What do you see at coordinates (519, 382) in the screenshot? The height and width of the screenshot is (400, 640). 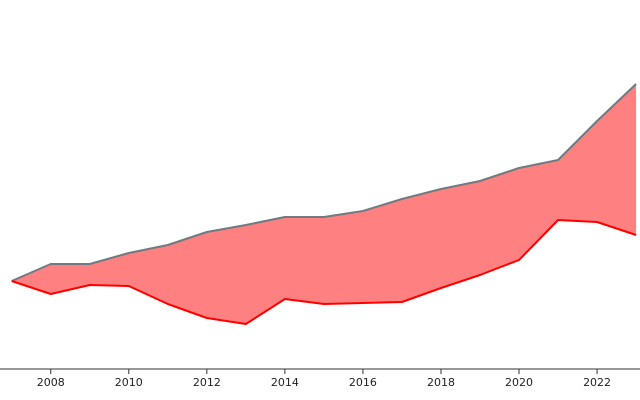 I see `x-tick-label: 2020` at bounding box center [519, 382].